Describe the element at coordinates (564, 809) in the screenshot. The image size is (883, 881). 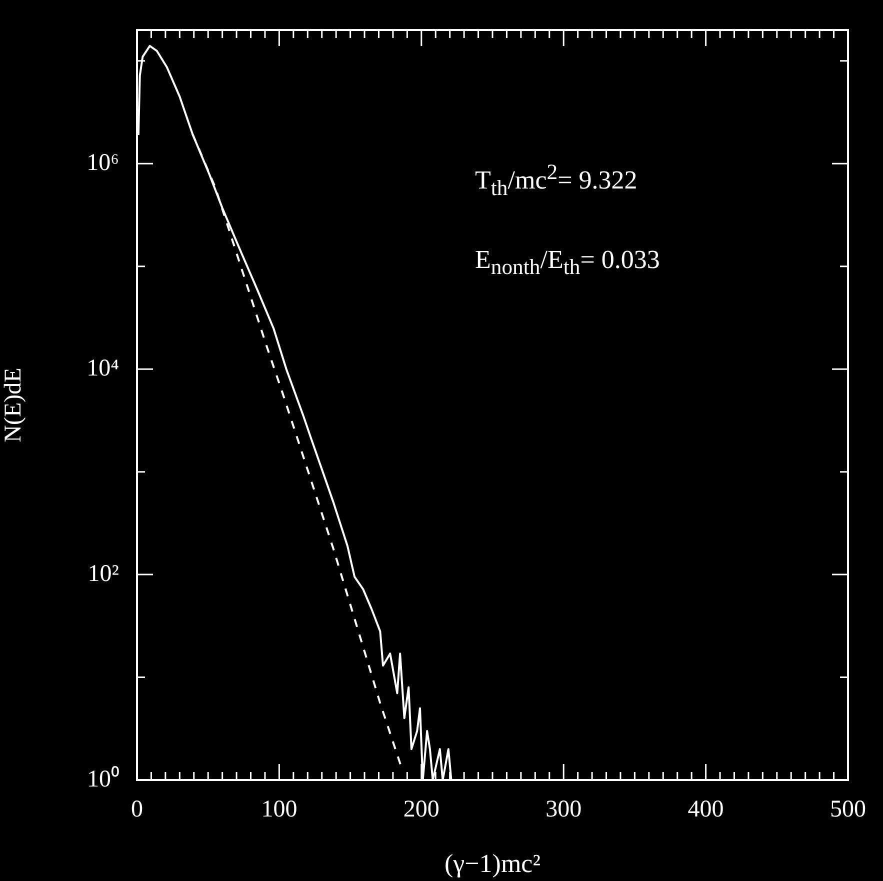
I see `x-tick-label: 300` at that location.